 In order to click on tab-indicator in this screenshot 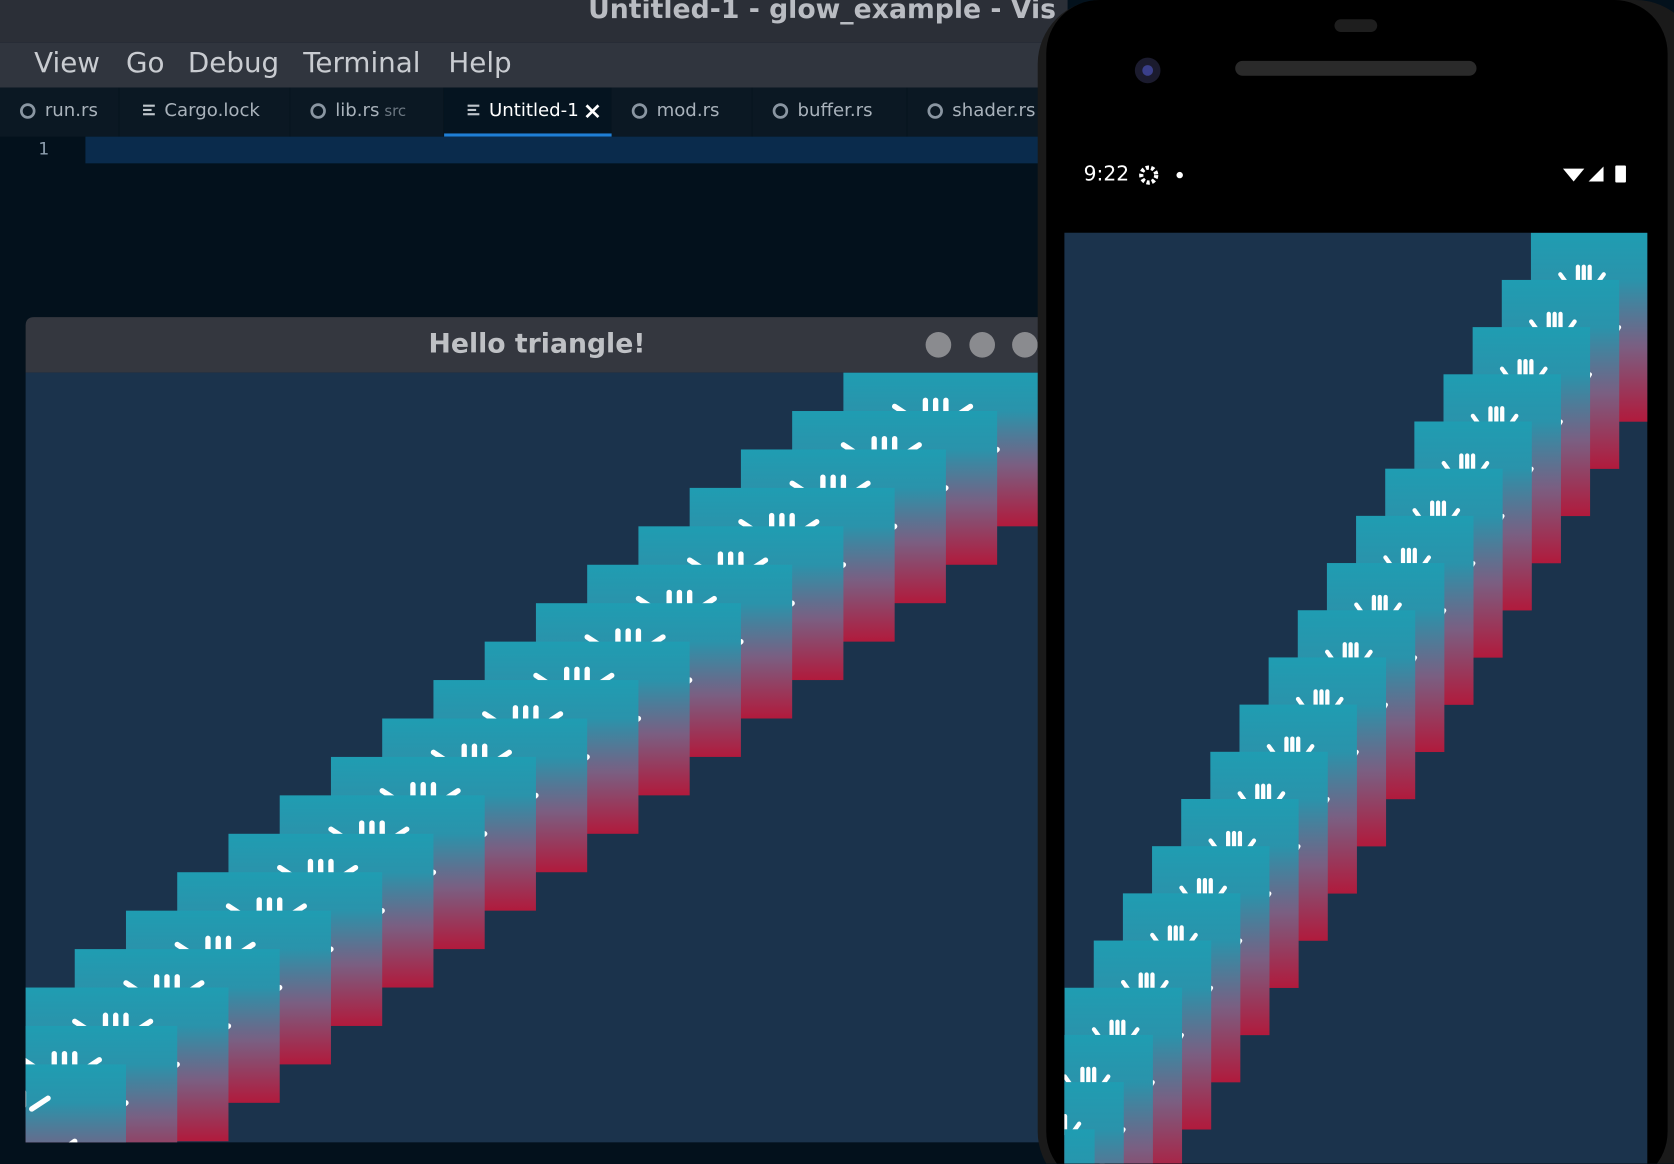, I will do `click(528, 135)`.